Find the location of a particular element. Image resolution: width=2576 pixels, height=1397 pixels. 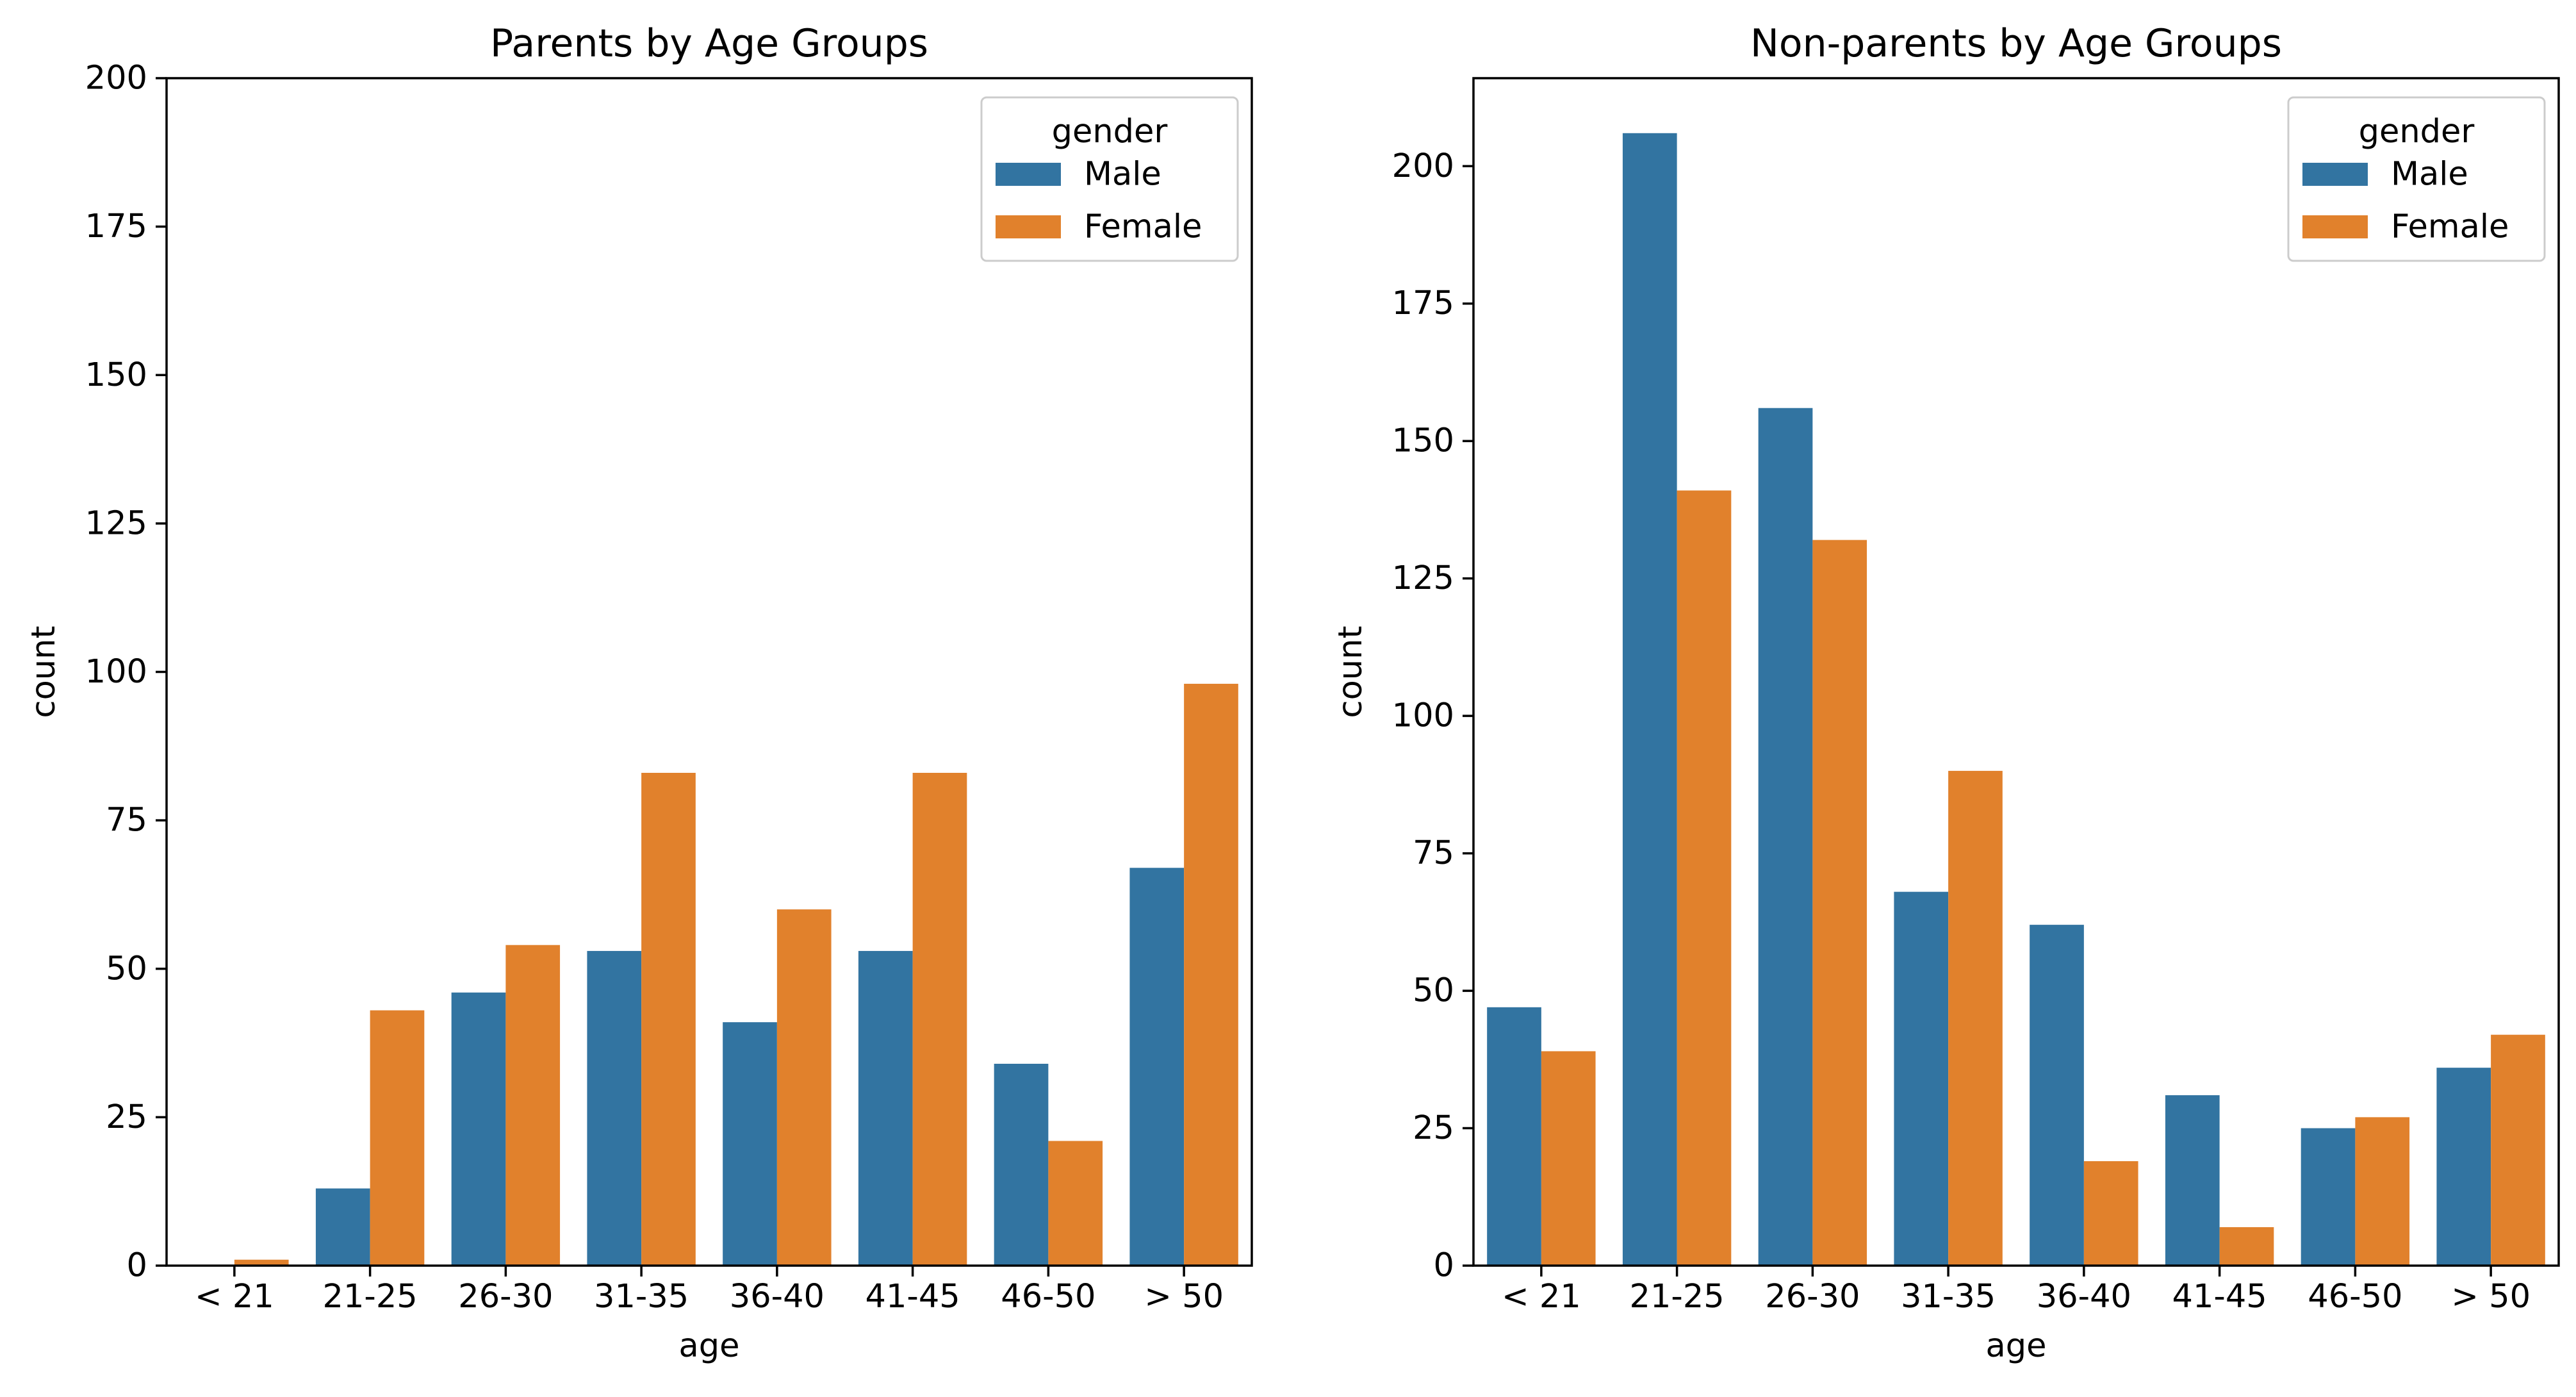

chart-title: Non-parents by Age Groups is located at coordinates (2016, 43).